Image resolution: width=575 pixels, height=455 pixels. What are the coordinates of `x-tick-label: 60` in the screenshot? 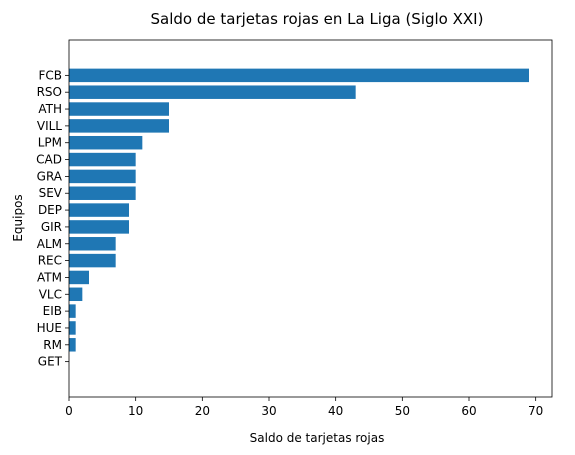 It's located at (468, 411).